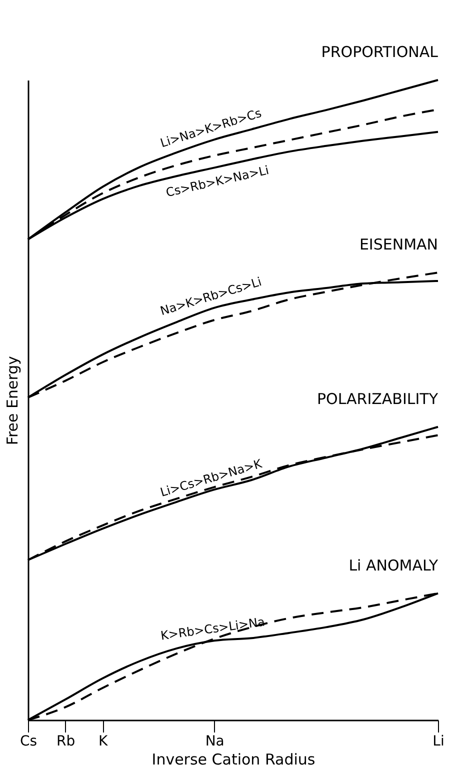 The width and height of the screenshot is (471, 783). I want to click on y-axis-title: Free Energy, so click(13, 401).